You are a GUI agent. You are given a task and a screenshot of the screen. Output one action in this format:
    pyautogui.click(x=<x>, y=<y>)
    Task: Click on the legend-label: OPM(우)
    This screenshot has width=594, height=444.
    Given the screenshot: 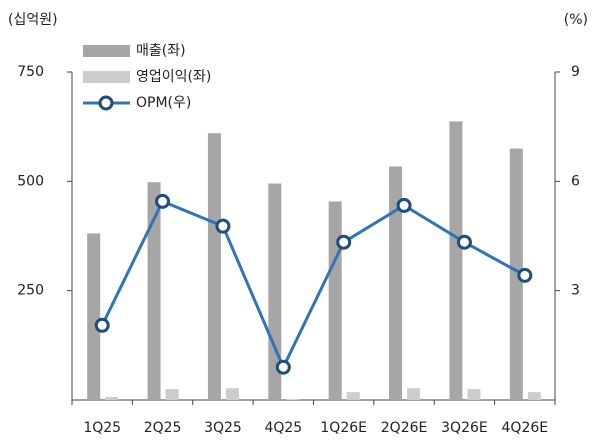 What is the action you would take?
    pyautogui.click(x=163, y=103)
    